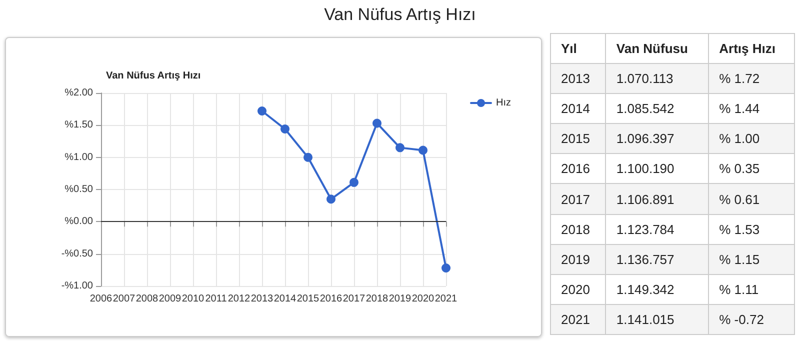 This screenshot has height=352, width=800. Describe the element at coordinates (153, 76) in the screenshot. I see `chart-subtitle: Van Nüfus Artış Hızı` at that location.